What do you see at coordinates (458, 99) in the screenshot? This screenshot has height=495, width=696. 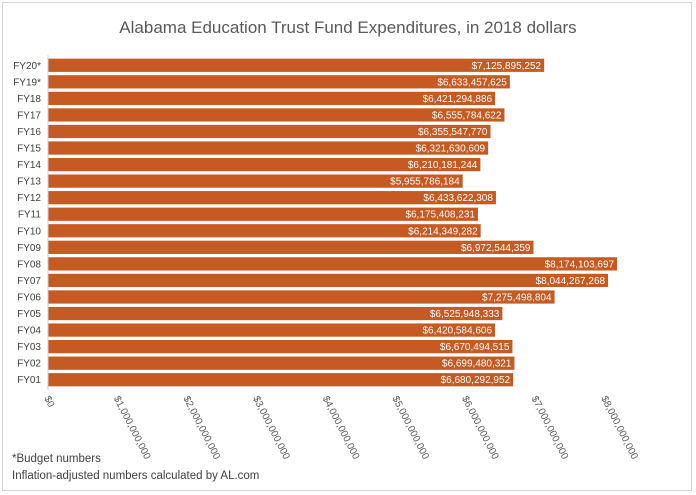 I see `value-label: $6,421,294,886` at bounding box center [458, 99].